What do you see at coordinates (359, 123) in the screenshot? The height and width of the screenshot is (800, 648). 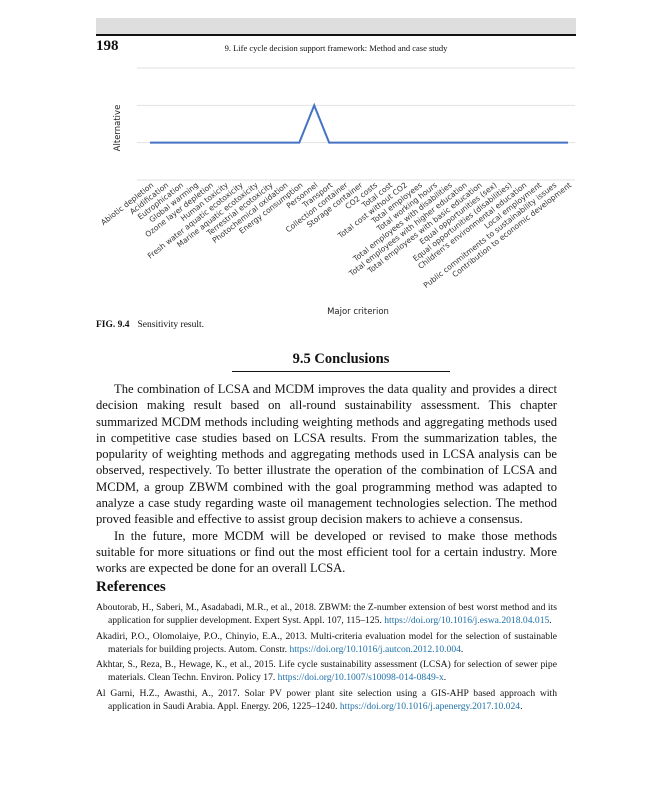 I see `series-line` at bounding box center [359, 123].